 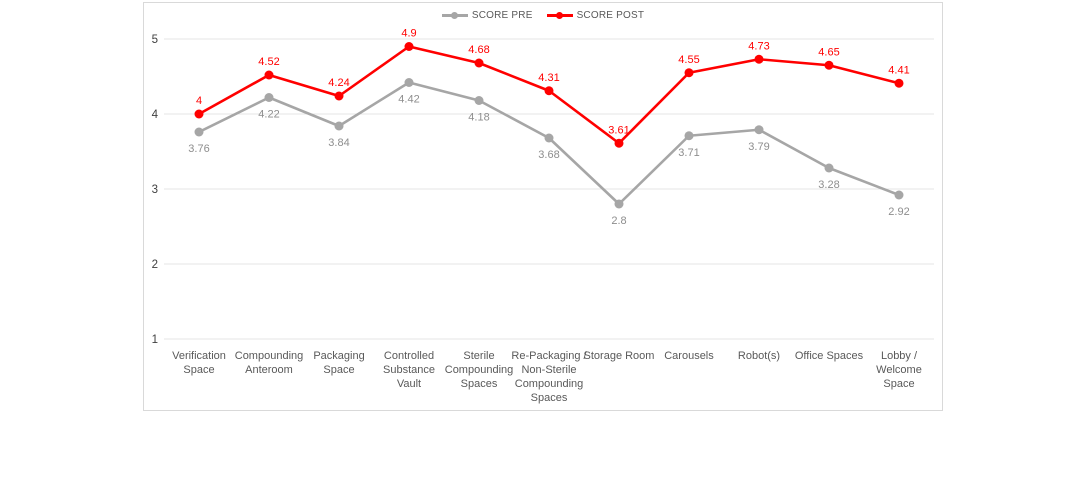 I want to click on legend-item-score-post: SCORE POST, so click(x=595, y=15).